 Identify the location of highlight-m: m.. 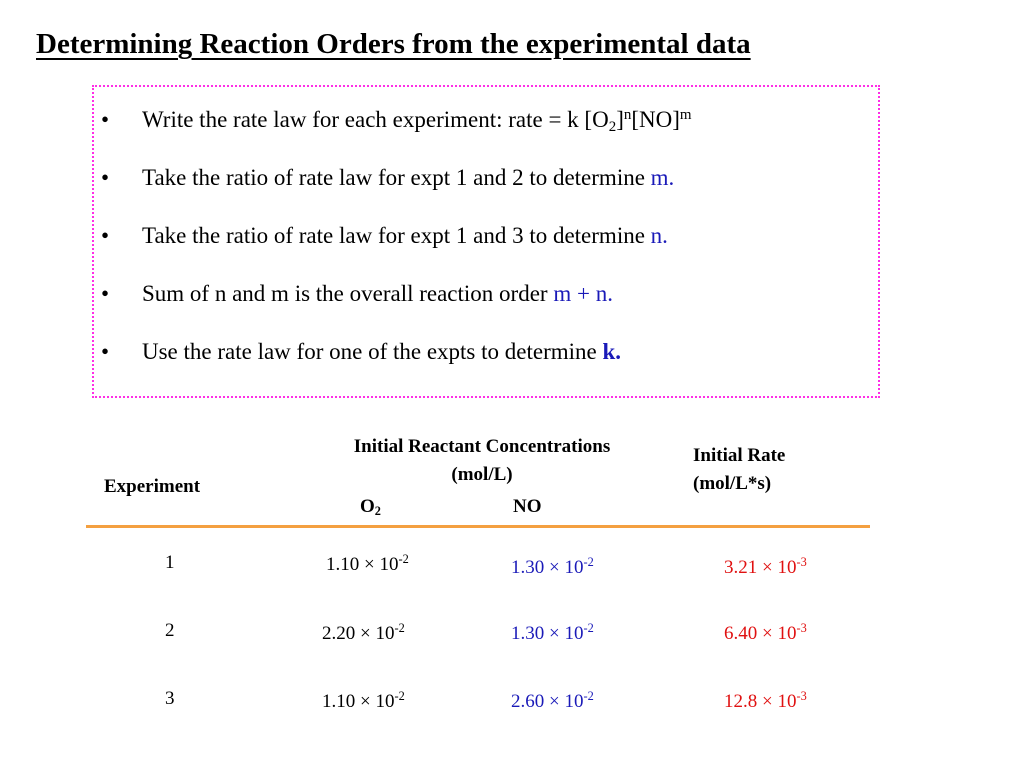
(662, 177).